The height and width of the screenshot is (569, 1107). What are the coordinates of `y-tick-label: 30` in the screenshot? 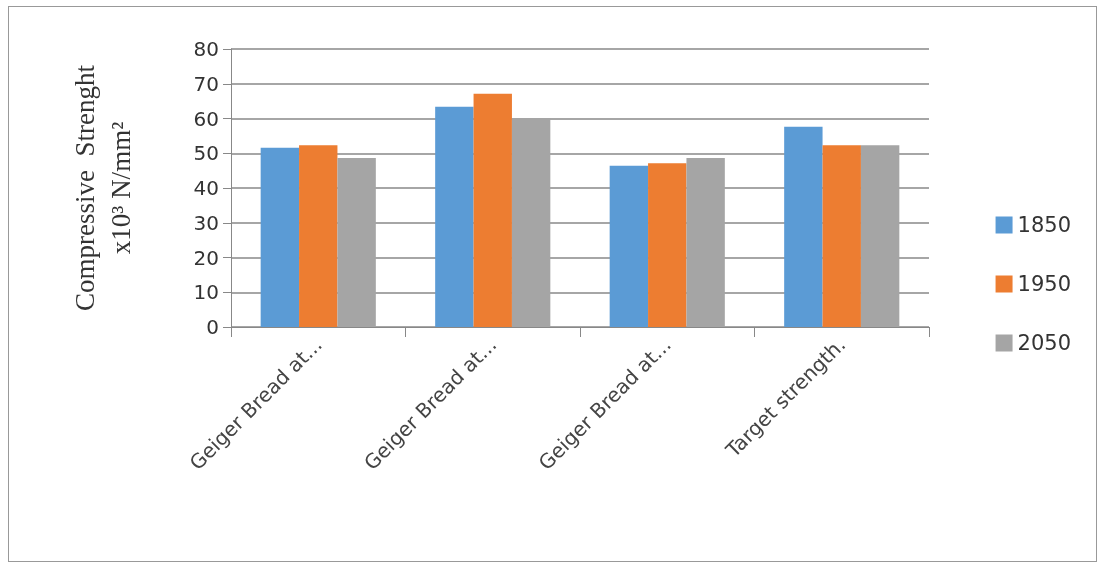 It's located at (206, 222).